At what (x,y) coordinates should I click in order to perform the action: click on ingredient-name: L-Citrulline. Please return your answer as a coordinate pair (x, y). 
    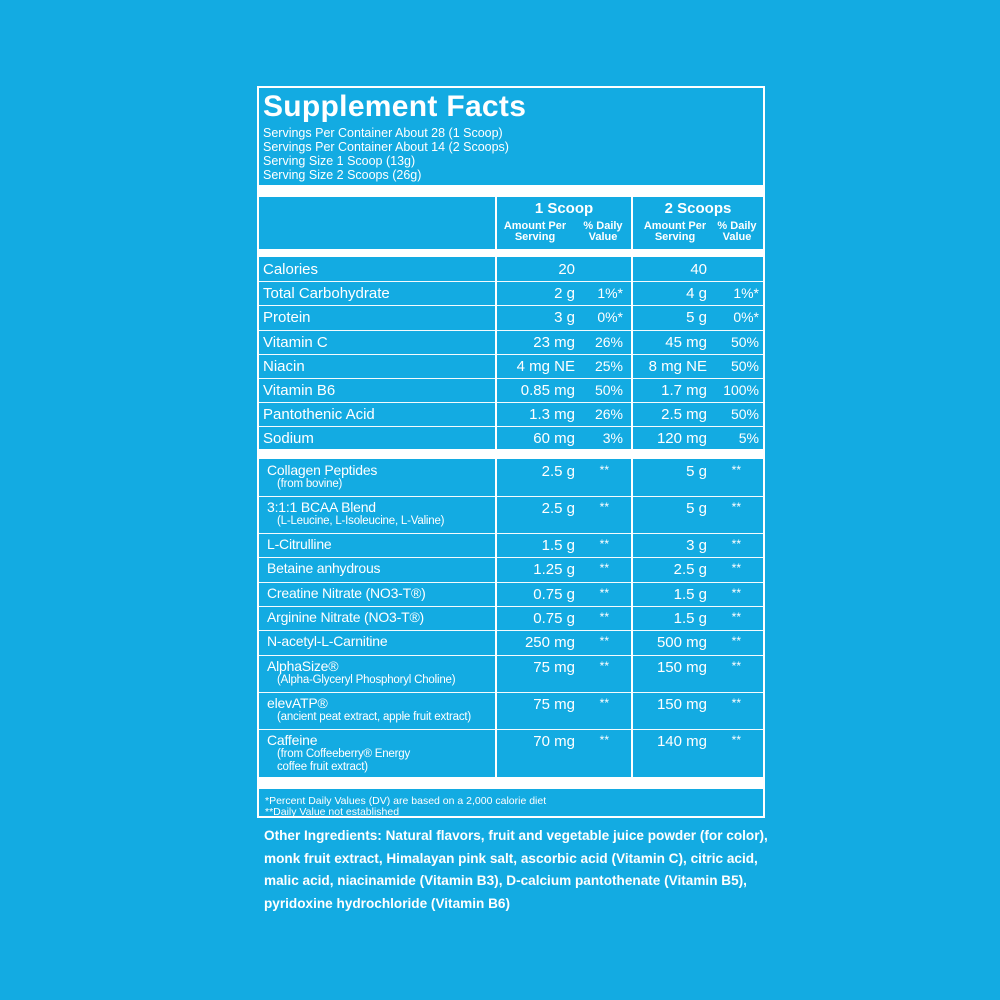
    Looking at the image, I should click on (299, 543).